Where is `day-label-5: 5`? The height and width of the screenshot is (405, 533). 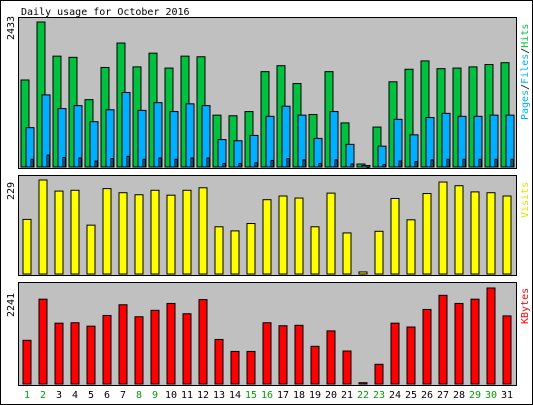 day-label-5: 5 is located at coordinates (91, 395).